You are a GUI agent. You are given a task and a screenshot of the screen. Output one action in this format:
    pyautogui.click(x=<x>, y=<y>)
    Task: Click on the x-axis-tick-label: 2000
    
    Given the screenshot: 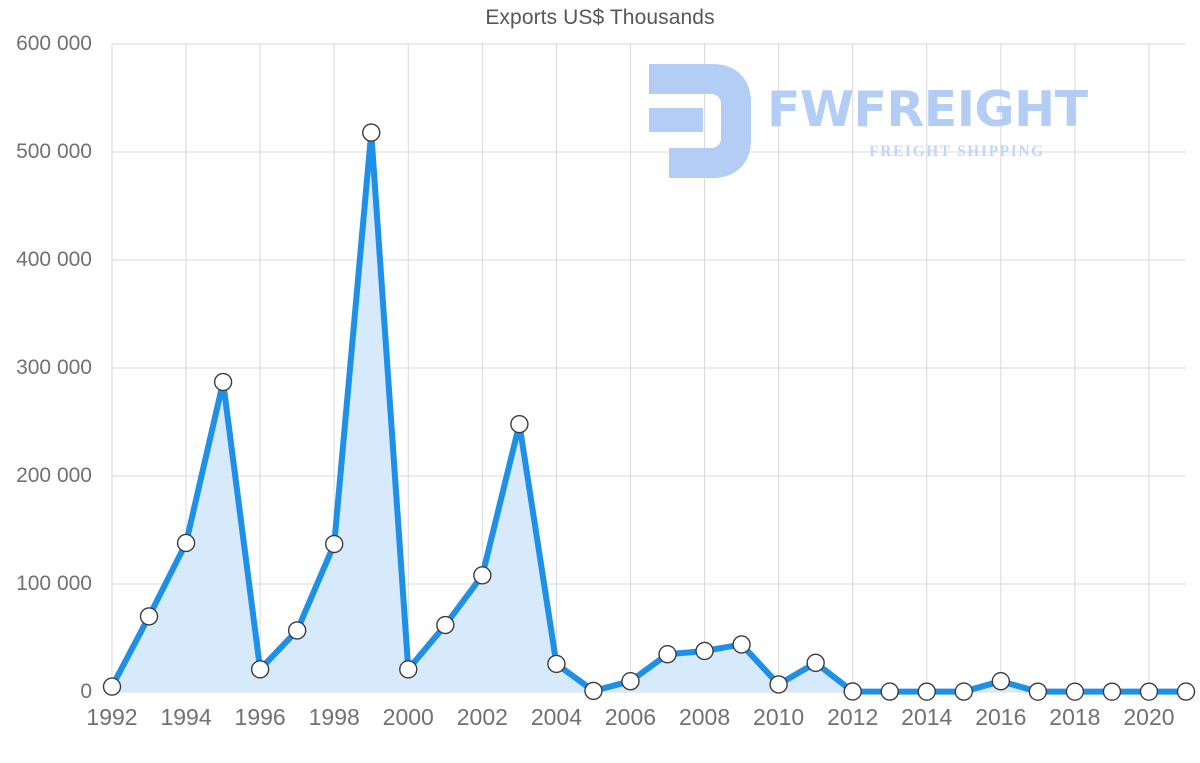 What is the action you would take?
    pyautogui.click(x=408, y=717)
    